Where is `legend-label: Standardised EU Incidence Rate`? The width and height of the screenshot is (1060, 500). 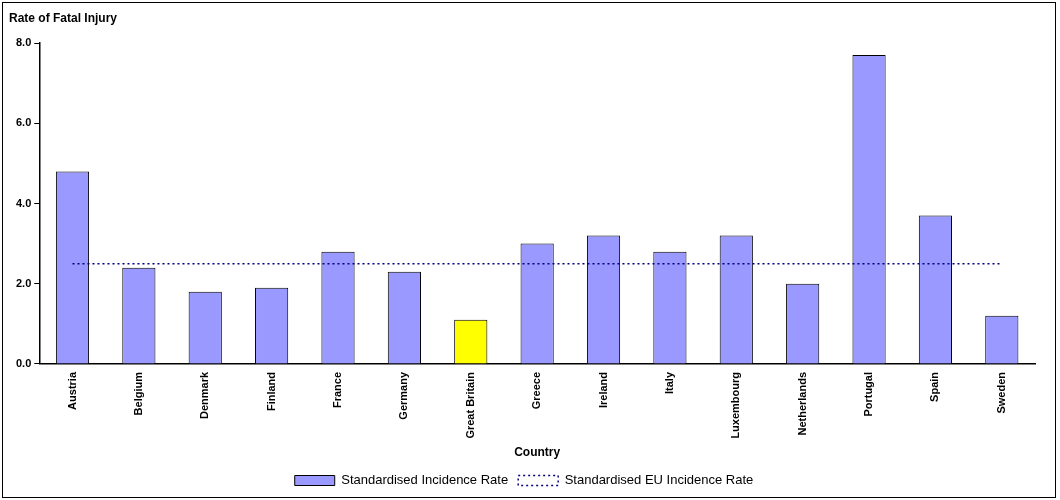
legend-label: Standardised EU Incidence Rate is located at coordinates (659, 480).